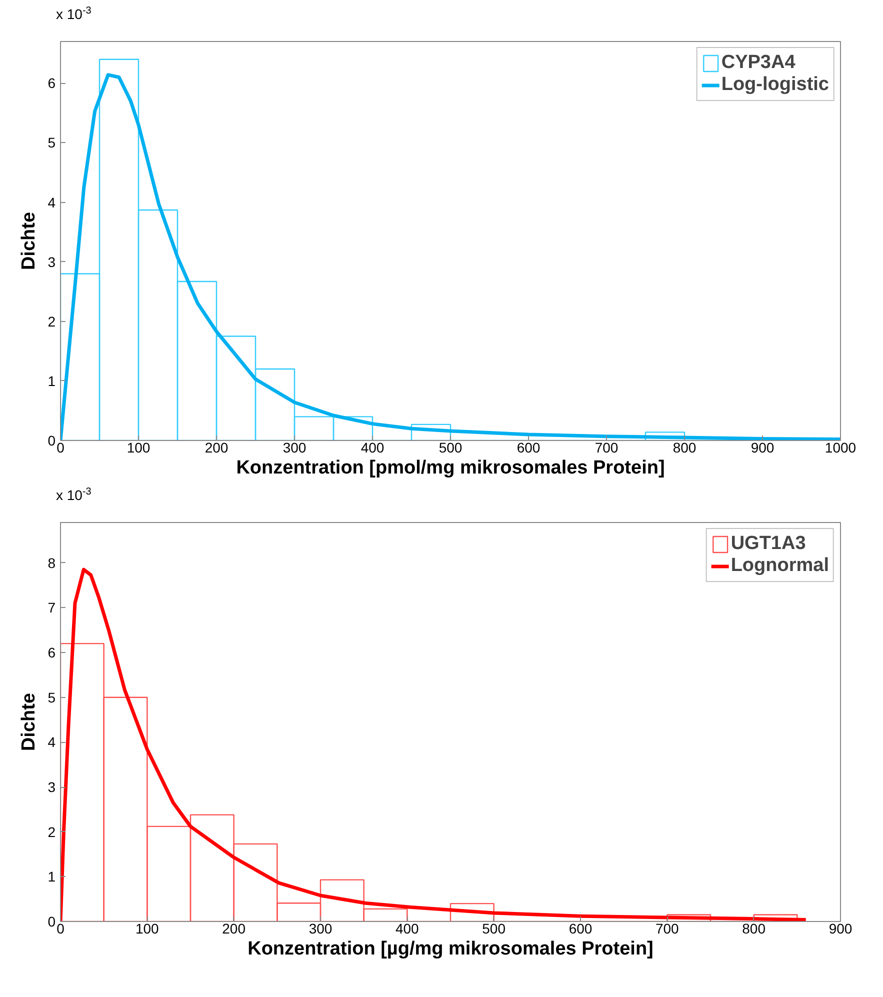  I want to click on x-axis-title: Konzentration [pmol/mg mikrosomales Protein], so click(450, 468).